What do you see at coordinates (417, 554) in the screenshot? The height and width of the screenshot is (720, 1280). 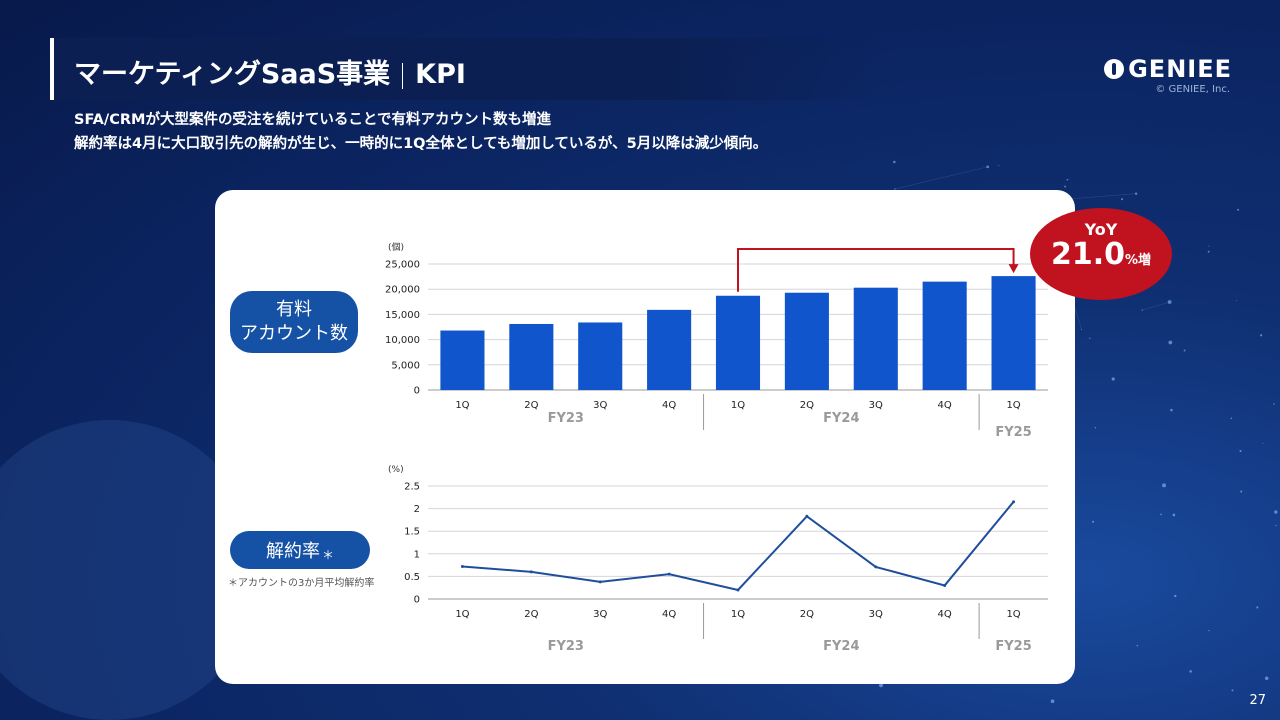 I see `y-tick-label: 1` at bounding box center [417, 554].